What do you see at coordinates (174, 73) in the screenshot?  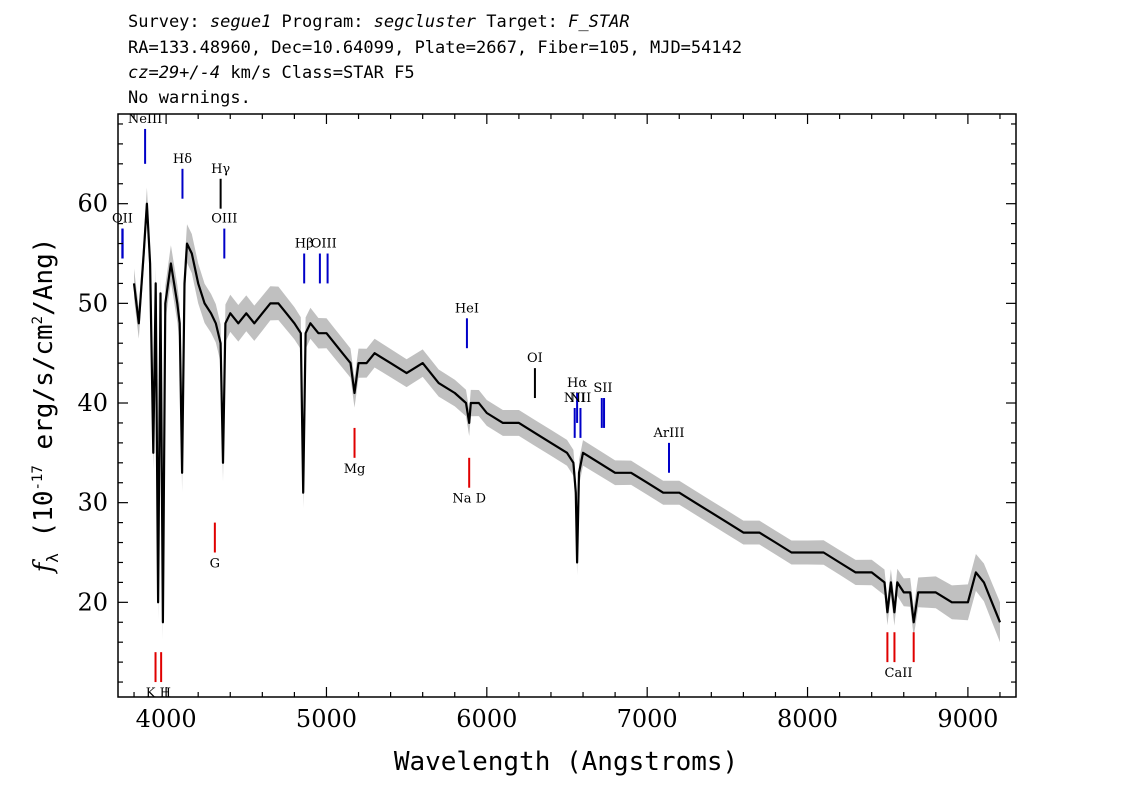 I see `cz-value: cz=29+/-4` at bounding box center [174, 73].